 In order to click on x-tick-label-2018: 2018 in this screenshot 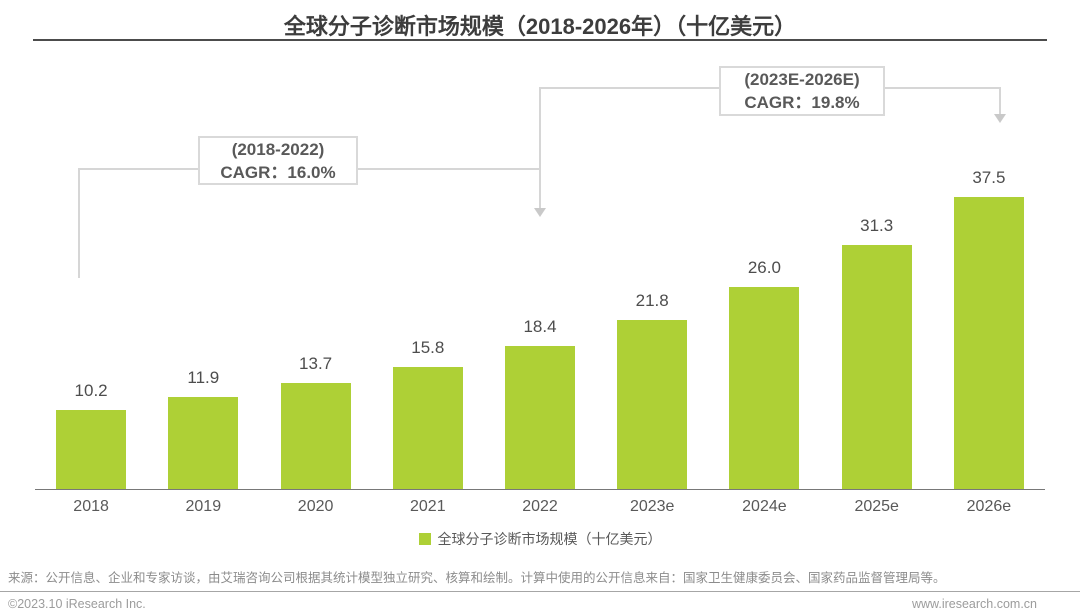, I will do `click(91, 506)`.